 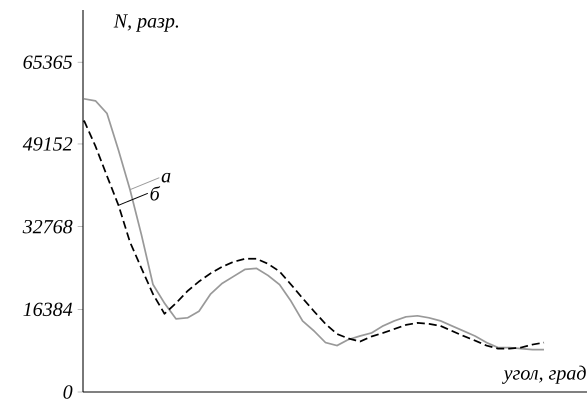 I want to click on x-axis-title: угол, град, so click(x=544, y=375).